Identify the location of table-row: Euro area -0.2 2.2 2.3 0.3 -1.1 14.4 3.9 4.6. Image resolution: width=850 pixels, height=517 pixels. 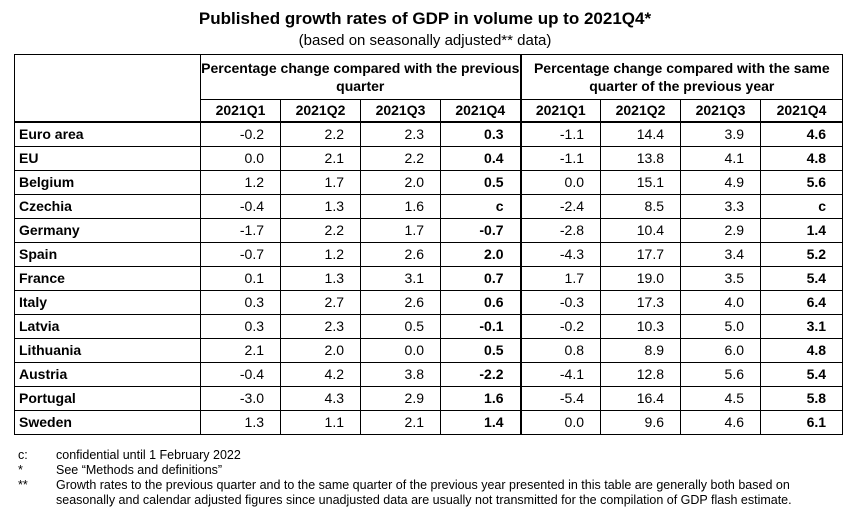
(429, 134).